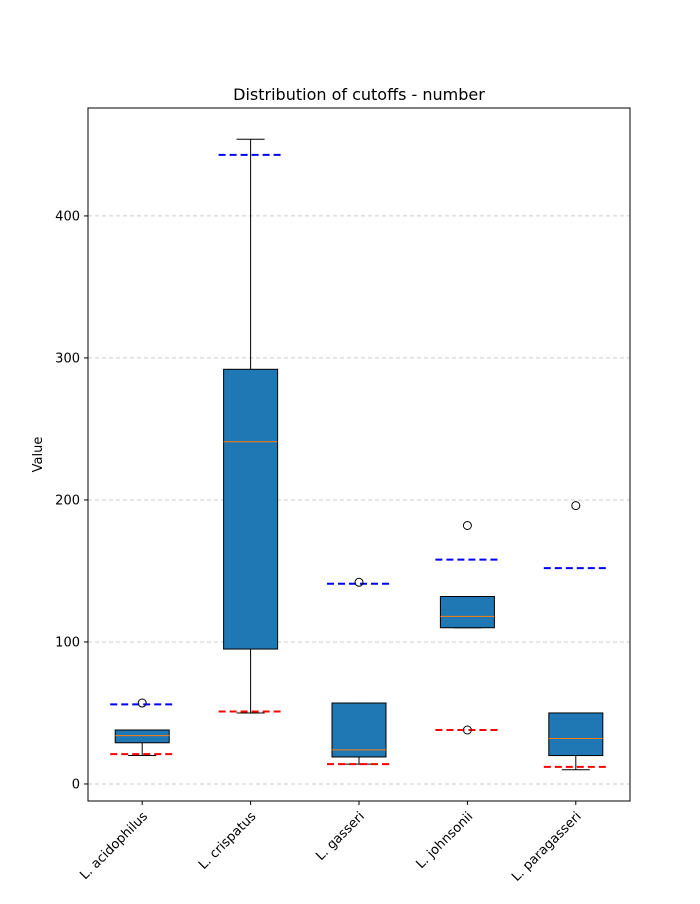  Describe the element at coordinates (444, 840) in the screenshot. I see `x-tick-label: L. johnsonii` at that location.